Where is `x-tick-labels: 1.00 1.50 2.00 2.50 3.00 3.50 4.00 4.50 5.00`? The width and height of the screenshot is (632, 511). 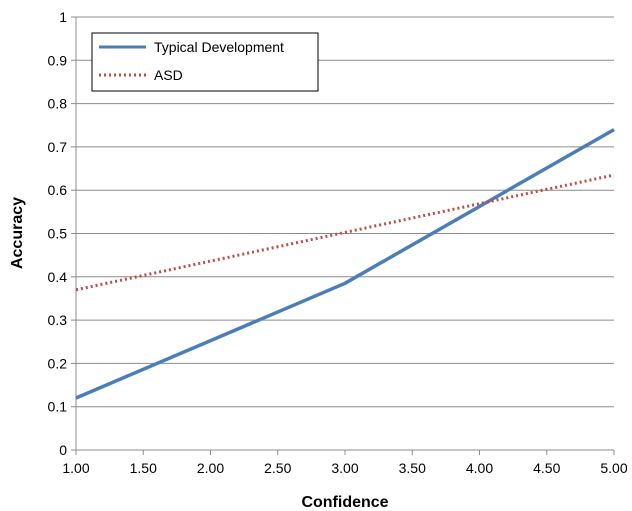
x-tick-labels: 1.00 1.50 2.00 2.50 3.00 3.50 4.00 4.50 5.00 is located at coordinates (344, 468).